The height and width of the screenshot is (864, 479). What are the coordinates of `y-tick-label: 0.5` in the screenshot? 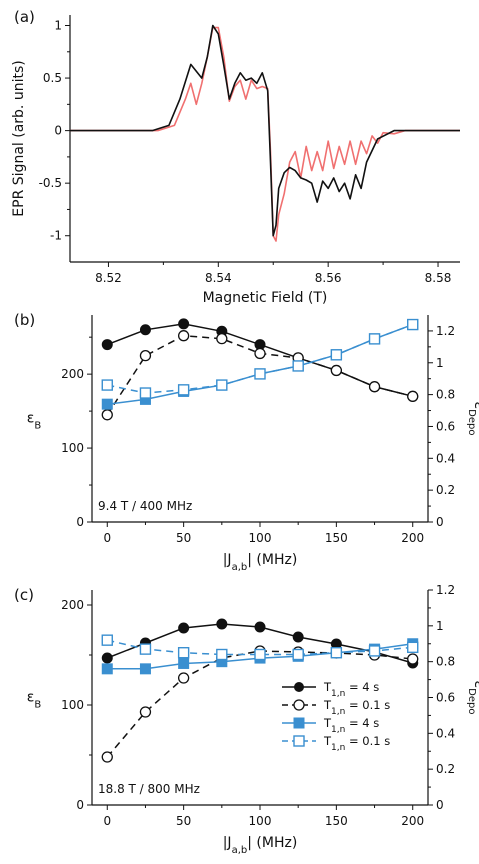 It's located at (52, 78).